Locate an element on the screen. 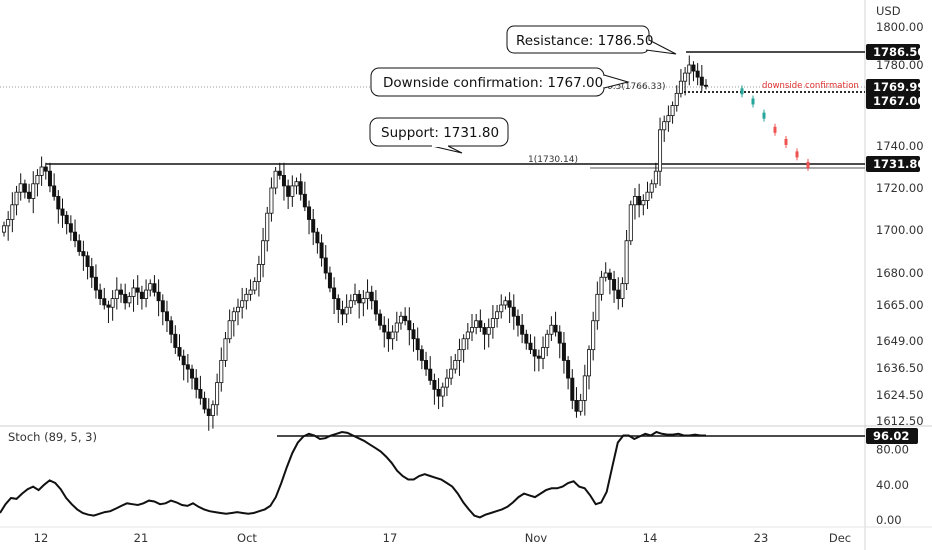  downside-confirmation-callout-text: Downside confirmation: 1767.00 is located at coordinates (493, 83).